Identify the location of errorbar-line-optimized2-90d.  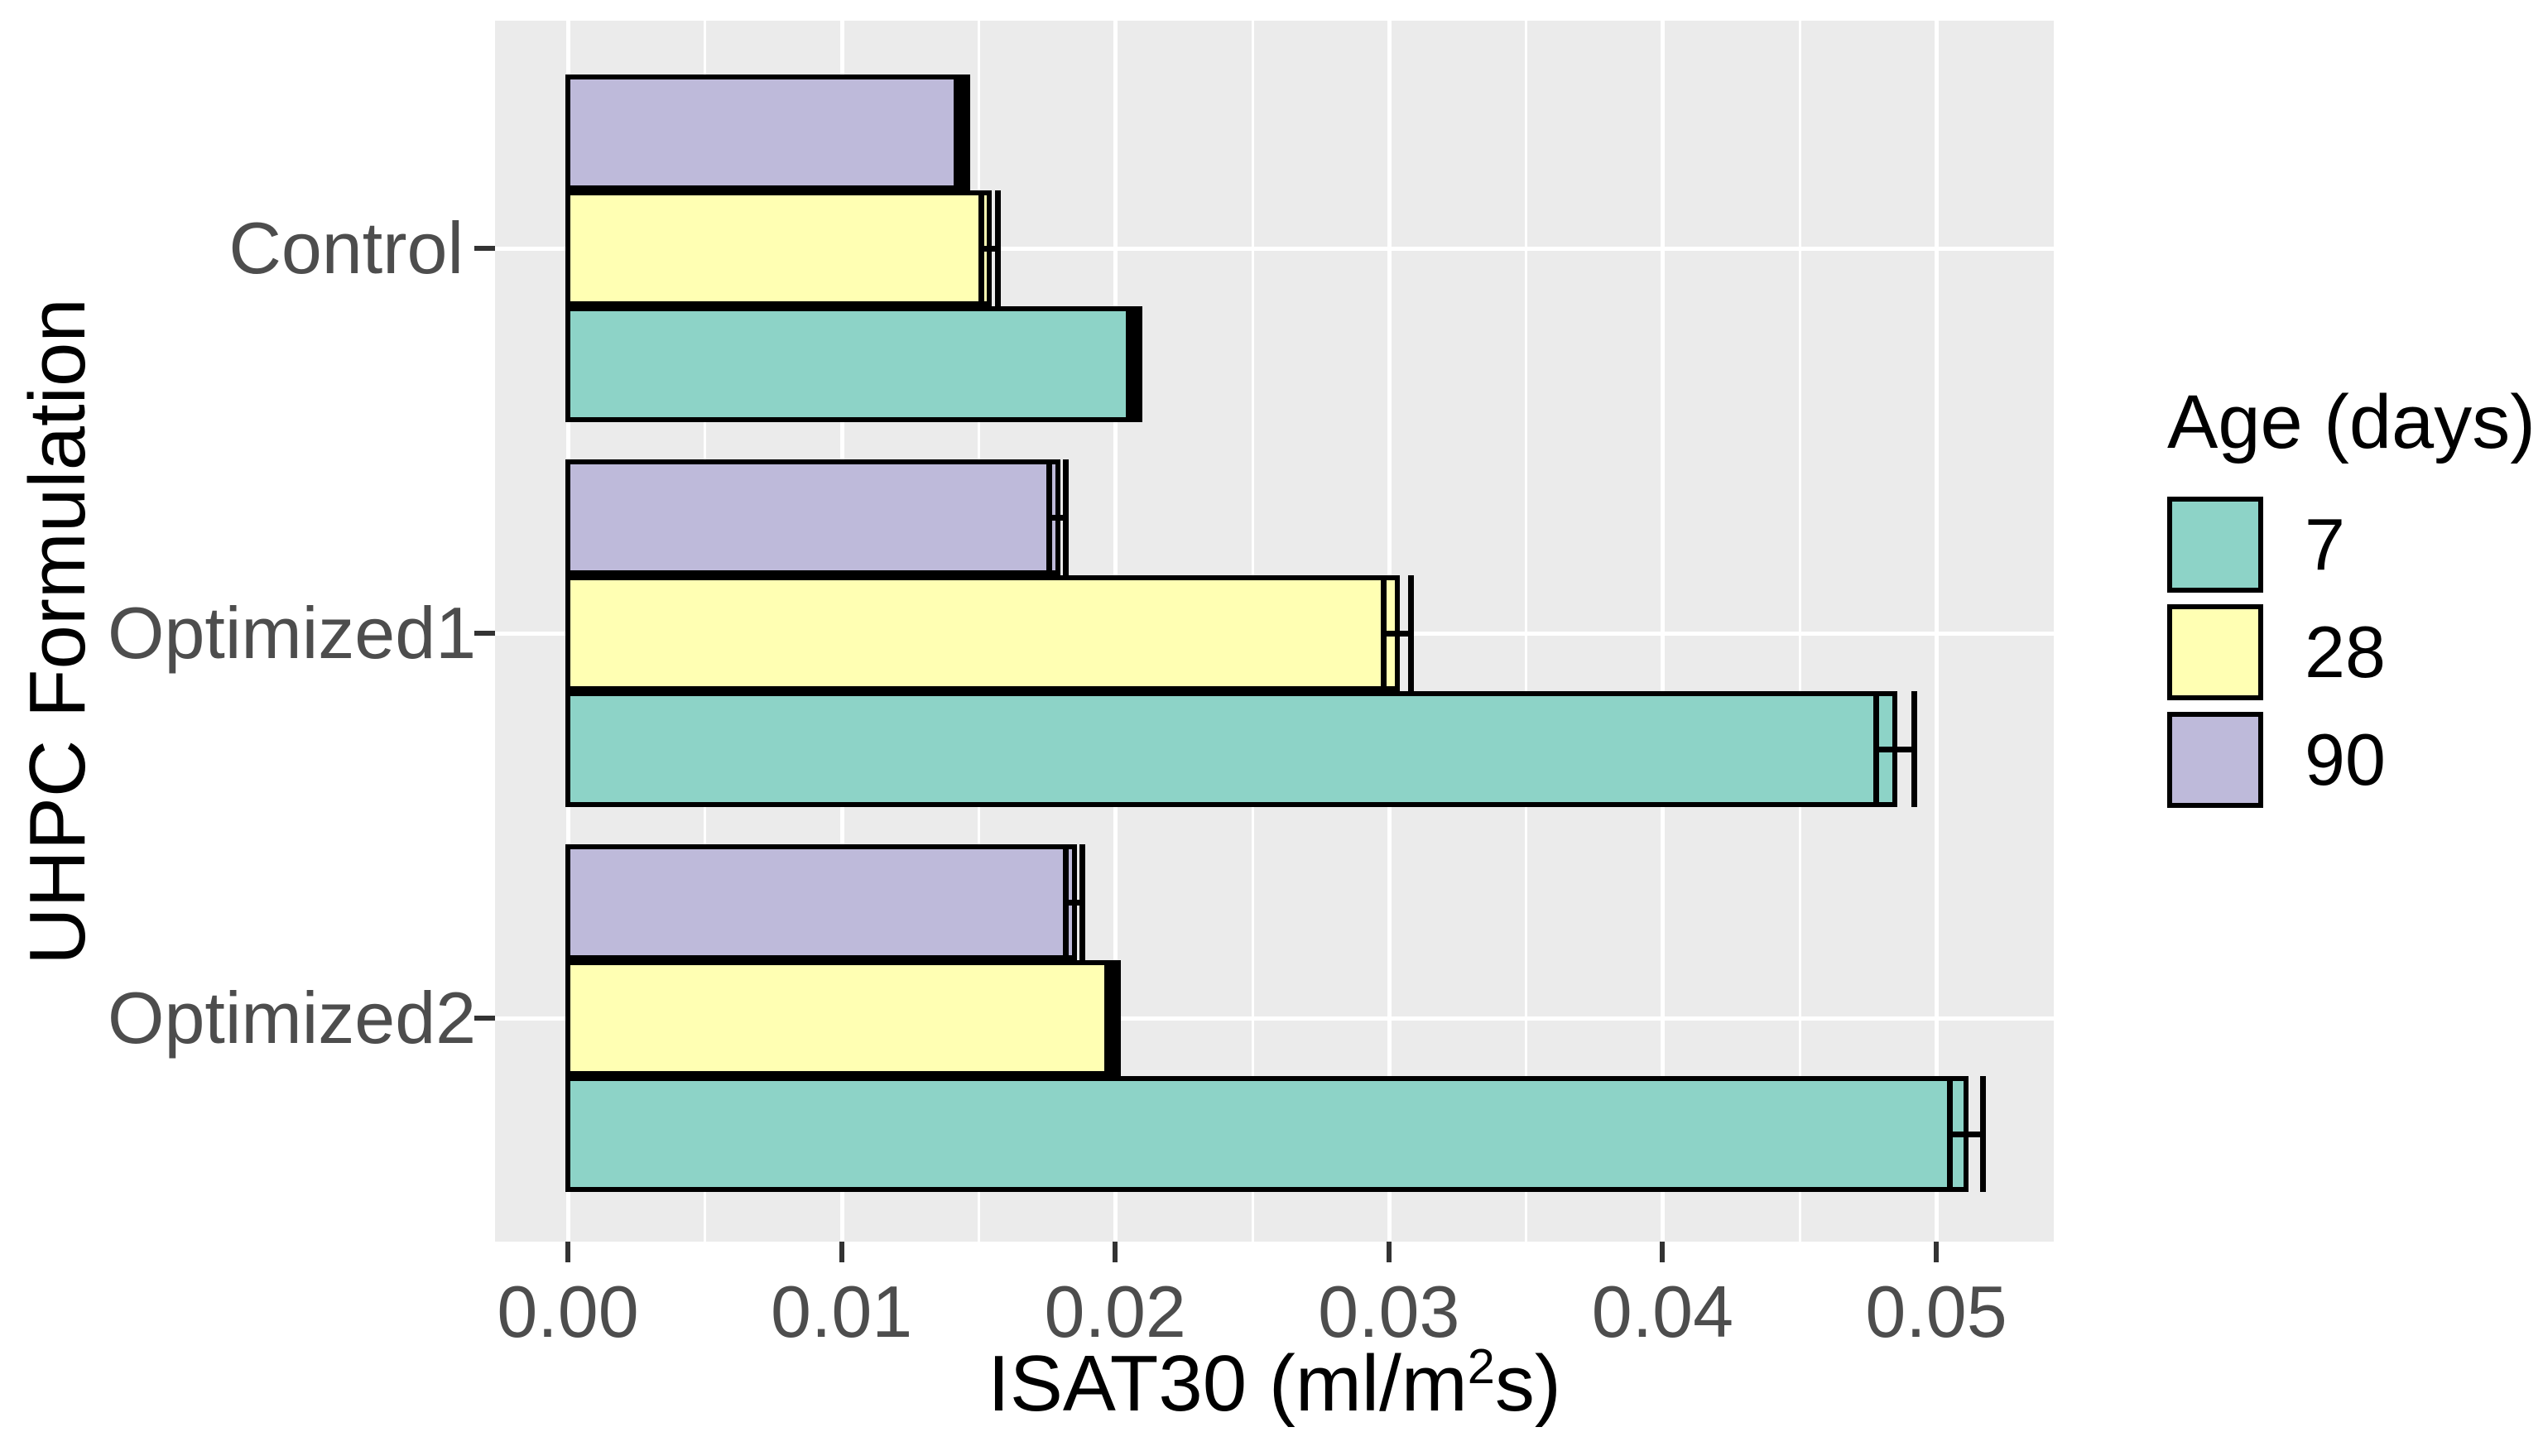
(1074, 902).